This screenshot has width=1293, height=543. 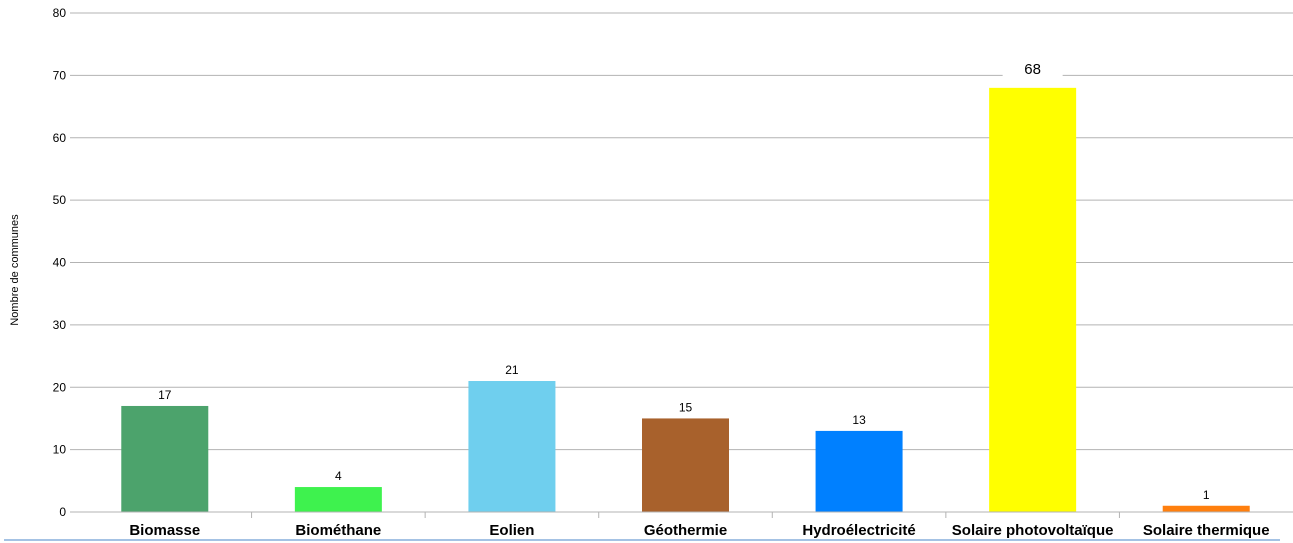 What do you see at coordinates (338, 530) in the screenshot?
I see `x-category-label: Biométhane` at bounding box center [338, 530].